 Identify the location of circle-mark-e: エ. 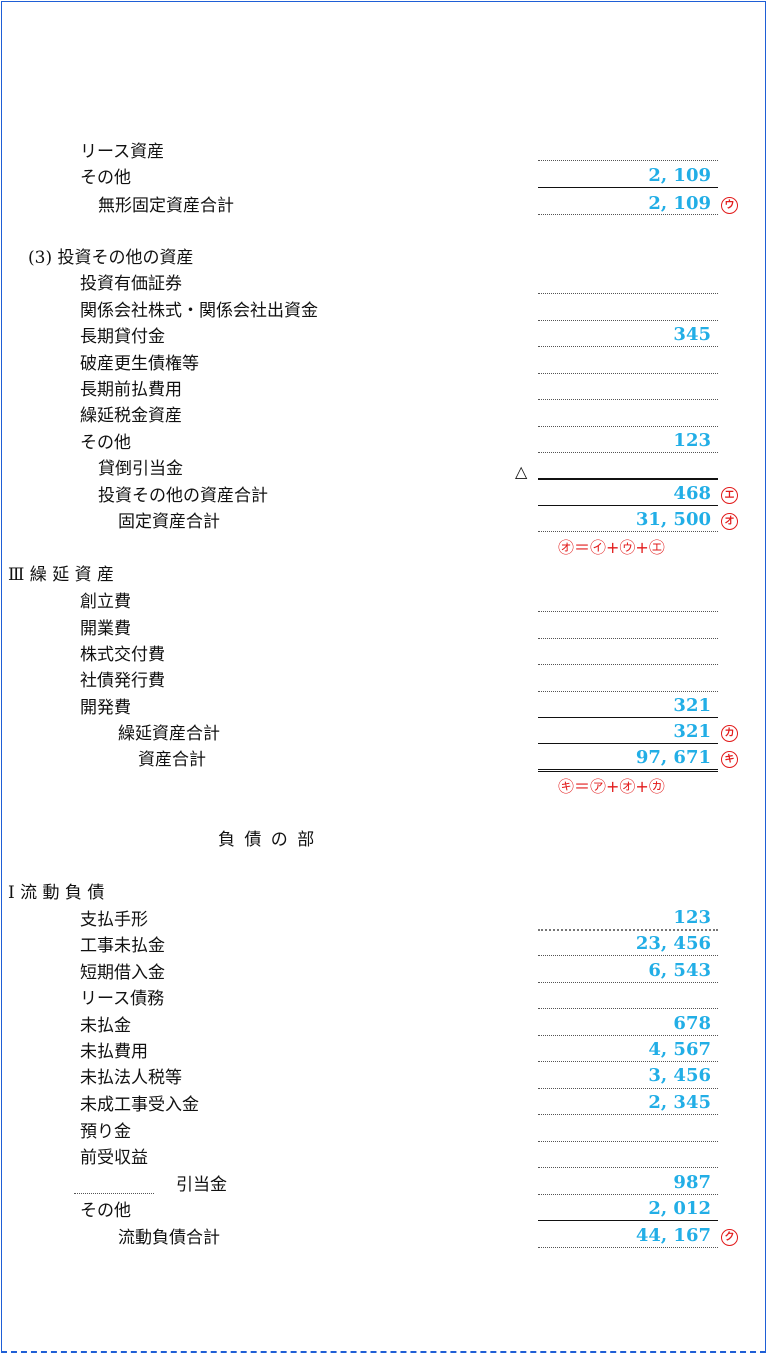
(729, 495).